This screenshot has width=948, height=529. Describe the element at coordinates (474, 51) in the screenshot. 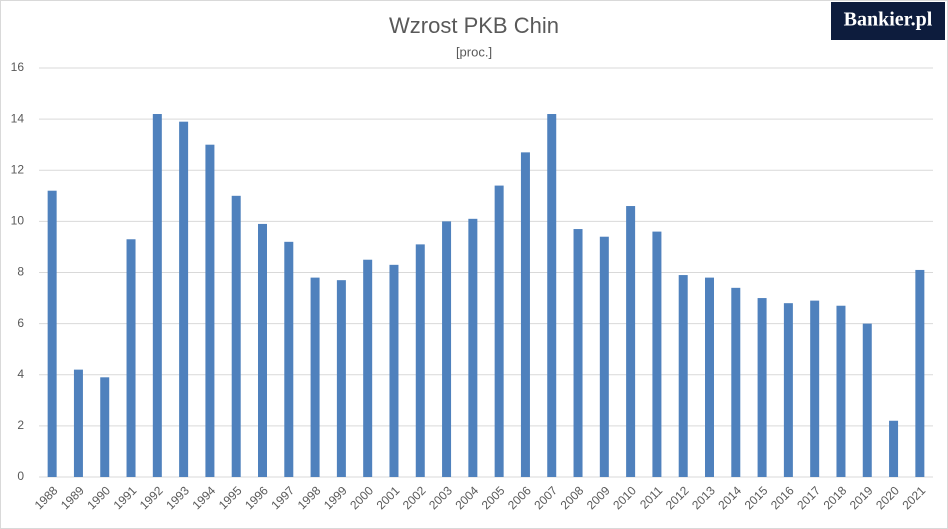

I see `chart-subtitle: [proc.]` at that location.